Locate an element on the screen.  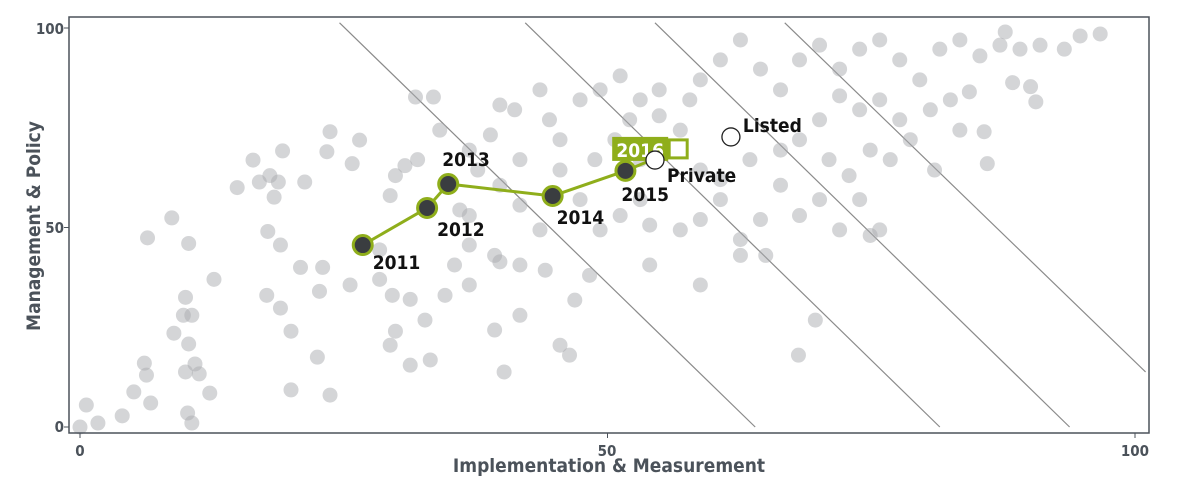
year-label-2013: 2013 is located at coordinates (466, 160).